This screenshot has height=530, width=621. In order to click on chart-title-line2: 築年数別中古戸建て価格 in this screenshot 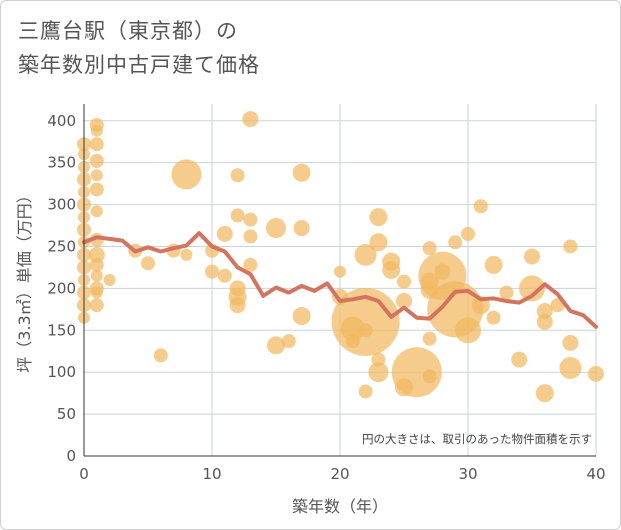, I will do `click(139, 65)`.